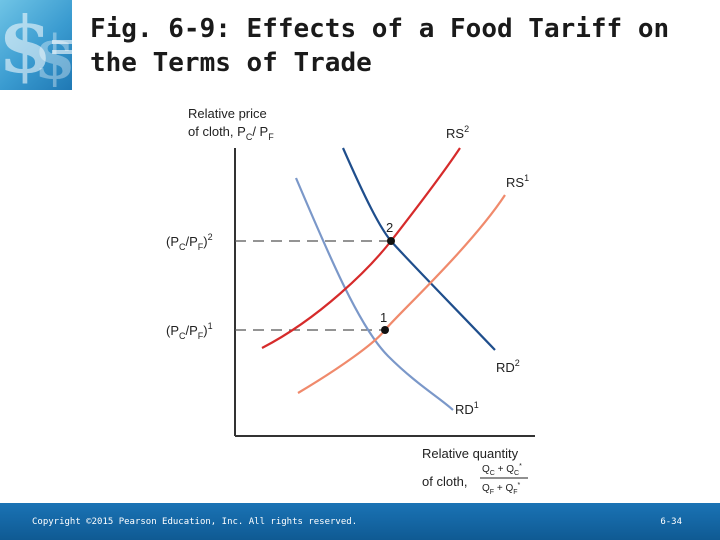 The height and width of the screenshot is (540, 720). I want to click on x-axis-label-2: of cloth,, so click(445, 481).